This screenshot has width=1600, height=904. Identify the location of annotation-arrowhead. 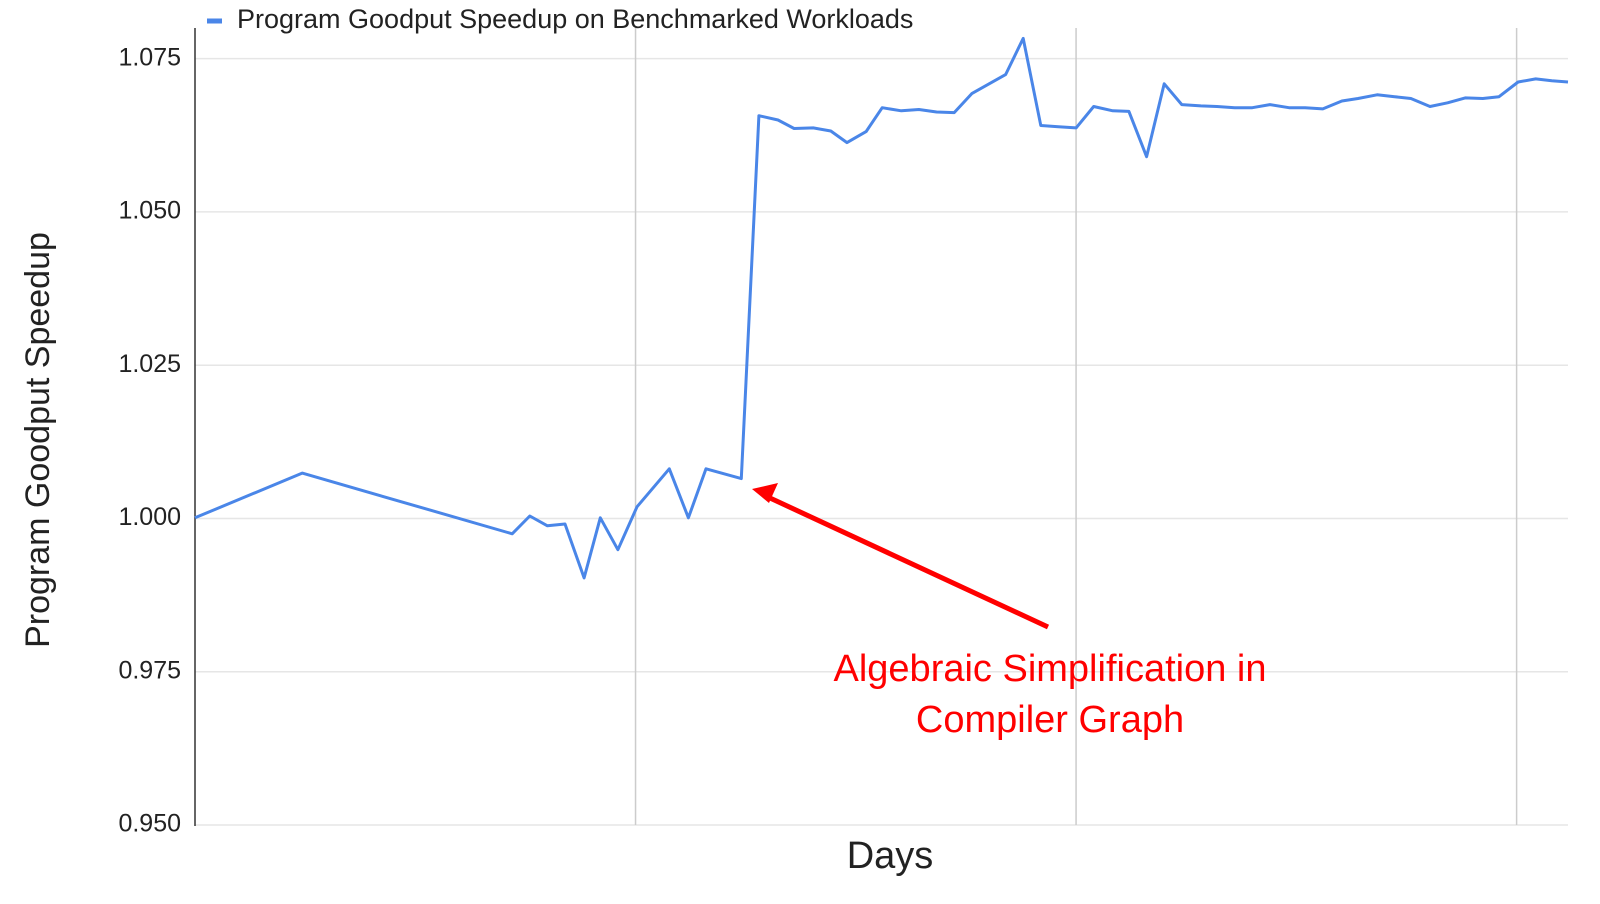
(765, 493).